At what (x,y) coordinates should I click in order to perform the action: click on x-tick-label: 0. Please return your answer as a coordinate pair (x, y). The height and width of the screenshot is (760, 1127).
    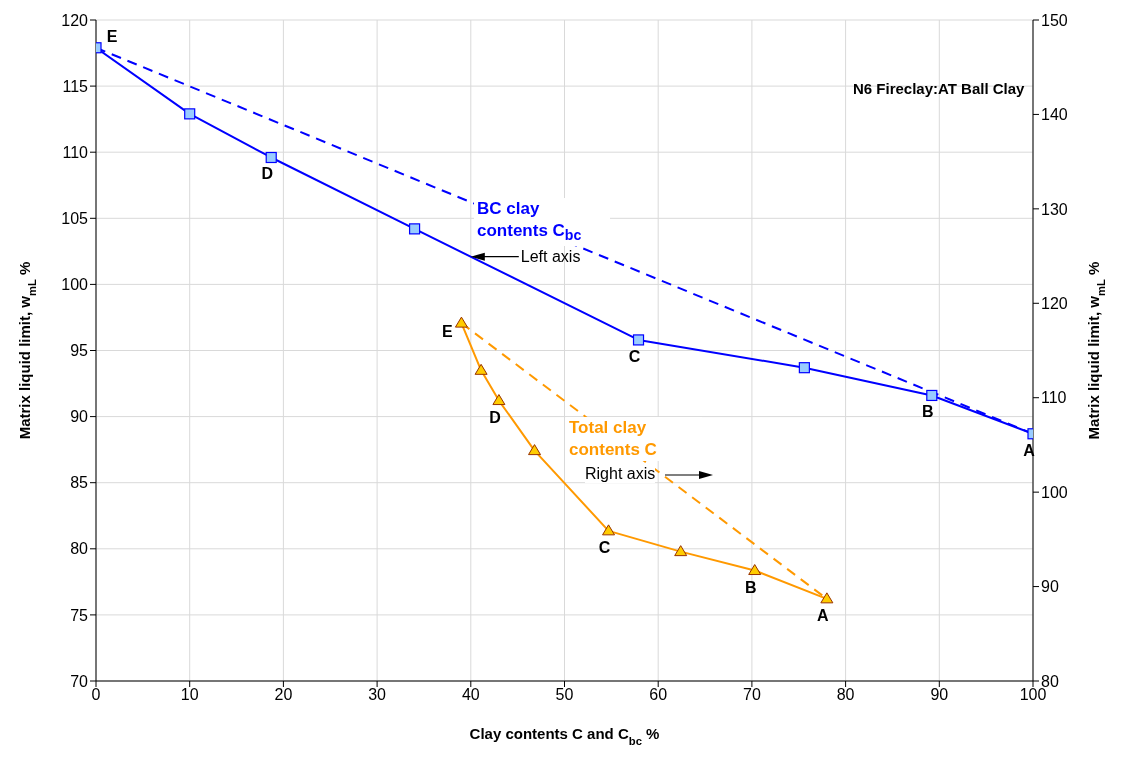
    Looking at the image, I should click on (96, 695).